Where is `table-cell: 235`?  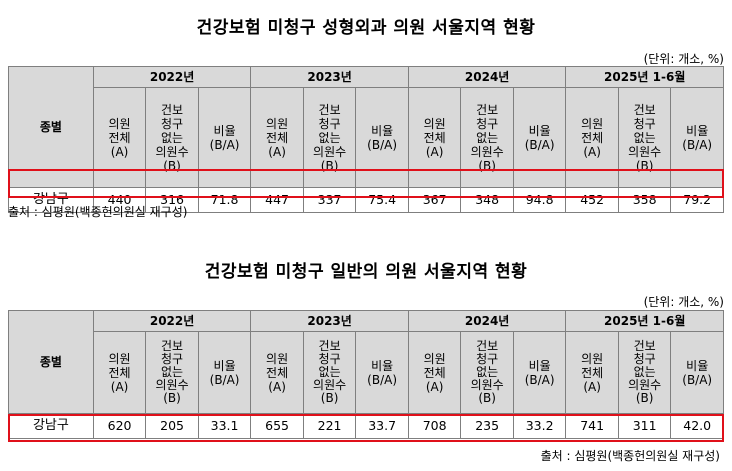 table-cell: 235 is located at coordinates (487, 426).